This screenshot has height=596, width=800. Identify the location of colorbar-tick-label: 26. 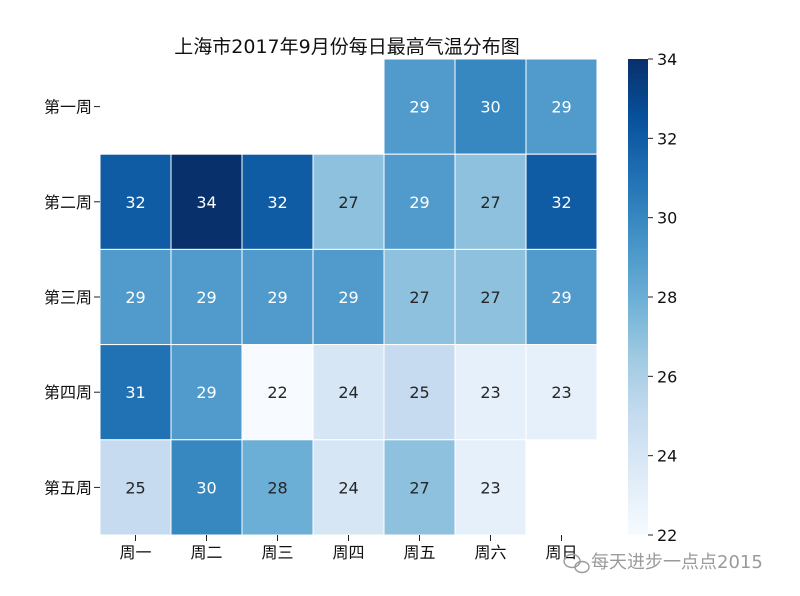
(667, 376).